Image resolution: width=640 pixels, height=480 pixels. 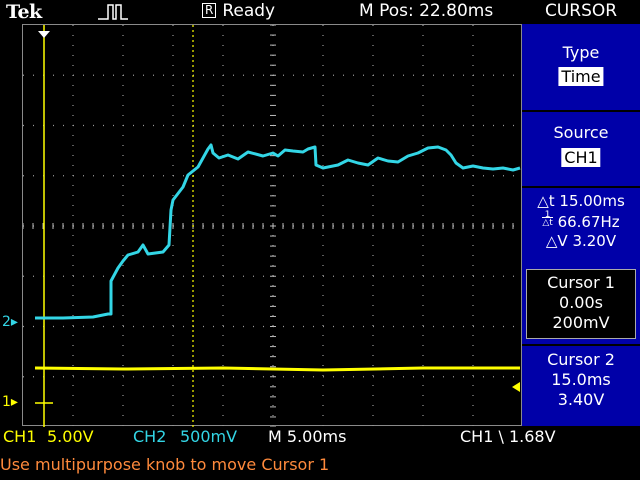 I want to click on cursor-2-time: 15.0ms, so click(x=581, y=379).